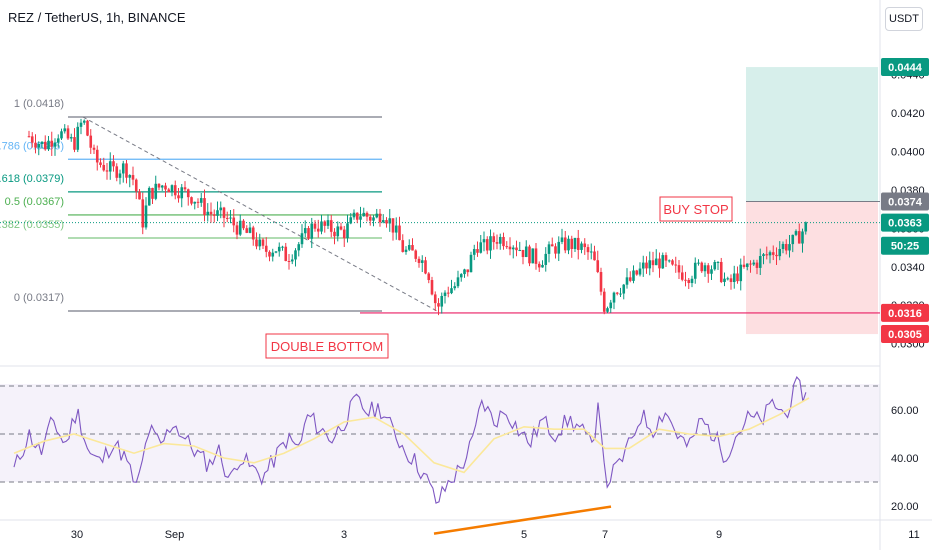 Image resolution: width=932 pixels, height=555 pixels. What do you see at coordinates (908, 153) in the screenshot?
I see `price-tick-label: 0.0400` at bounding box center [908, 153].